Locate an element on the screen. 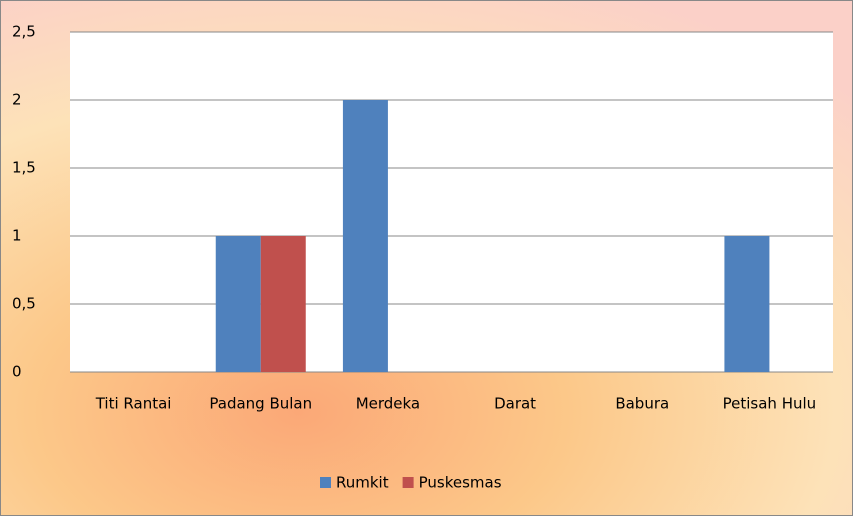 This screenshot has width=853, height=516. y-tick-label: 0,5 is located at coordinates (24, 304).